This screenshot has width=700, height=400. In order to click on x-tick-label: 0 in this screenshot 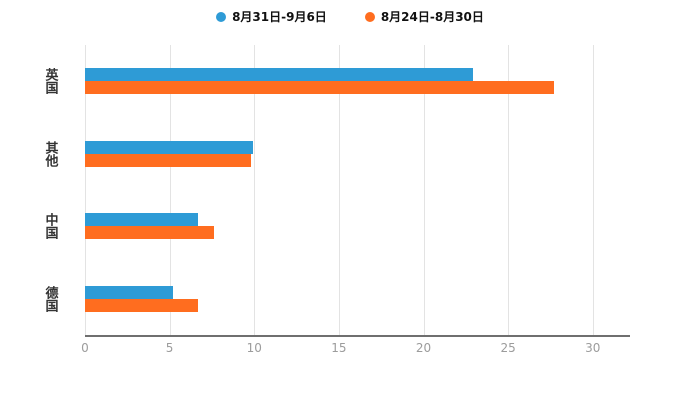, I will do `click(85, 348)`.